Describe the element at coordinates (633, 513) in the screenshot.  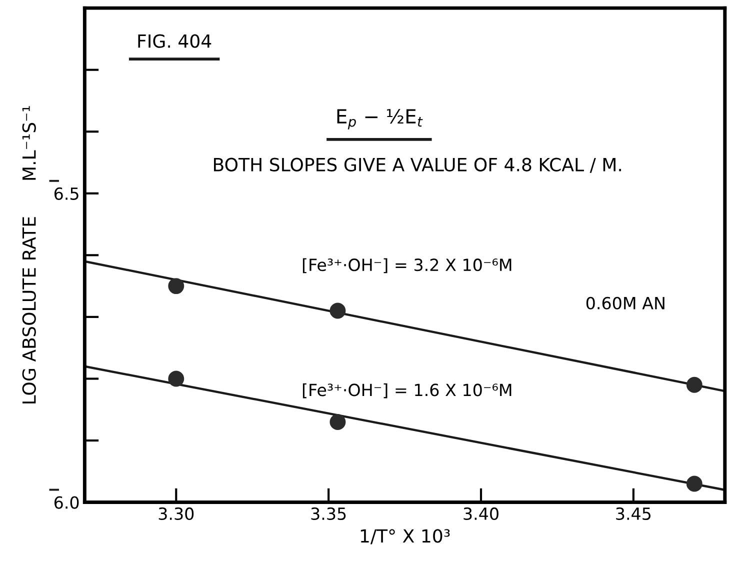
I see `x-tick-label: 3.45` at that location.